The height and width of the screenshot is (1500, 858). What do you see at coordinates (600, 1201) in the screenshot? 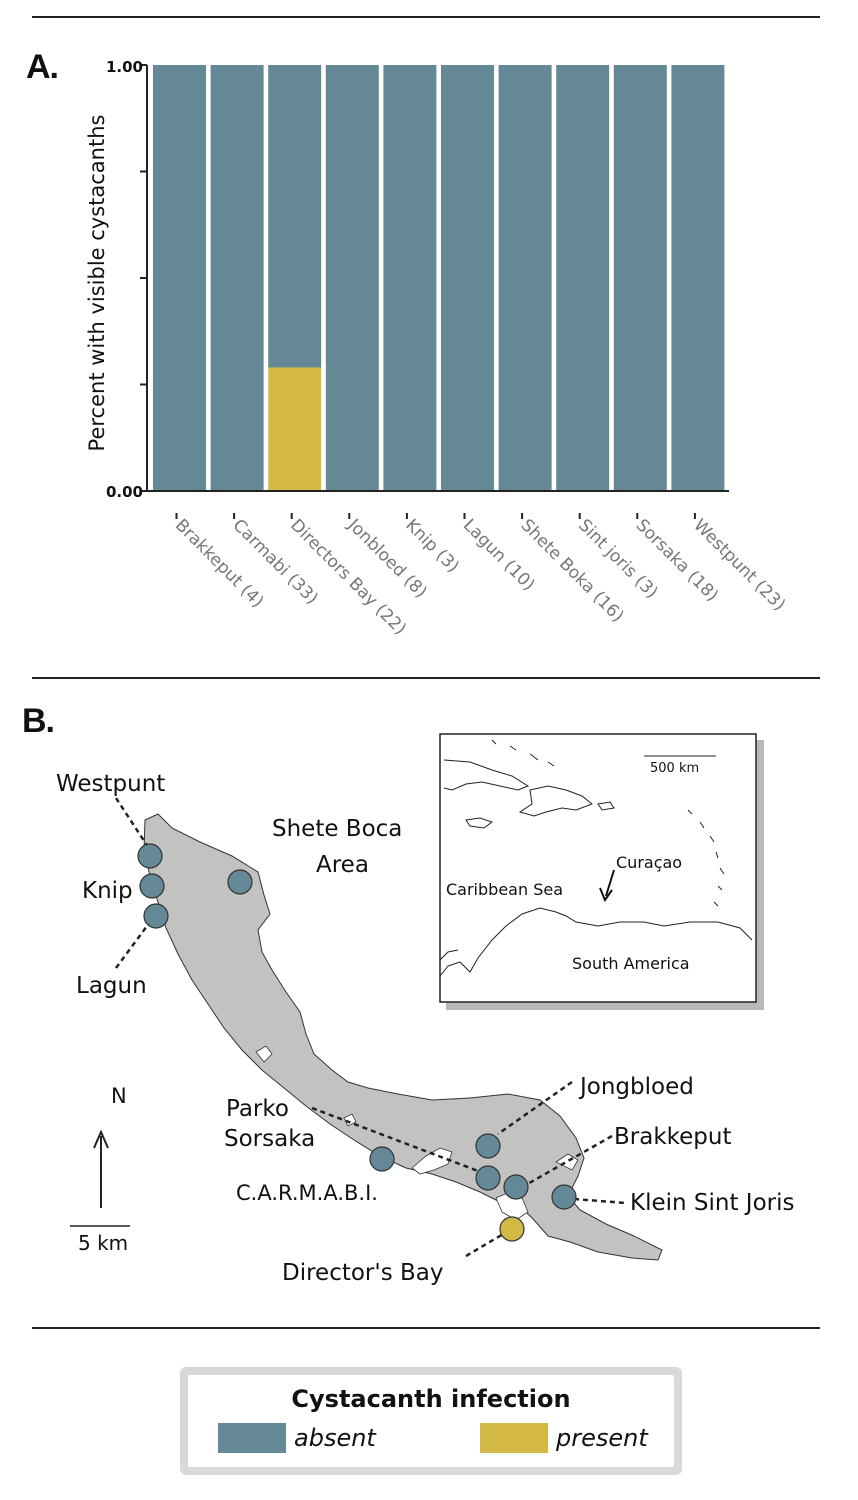
I see `leader-kleinsintjoris` at bounding box center [600, 1201].